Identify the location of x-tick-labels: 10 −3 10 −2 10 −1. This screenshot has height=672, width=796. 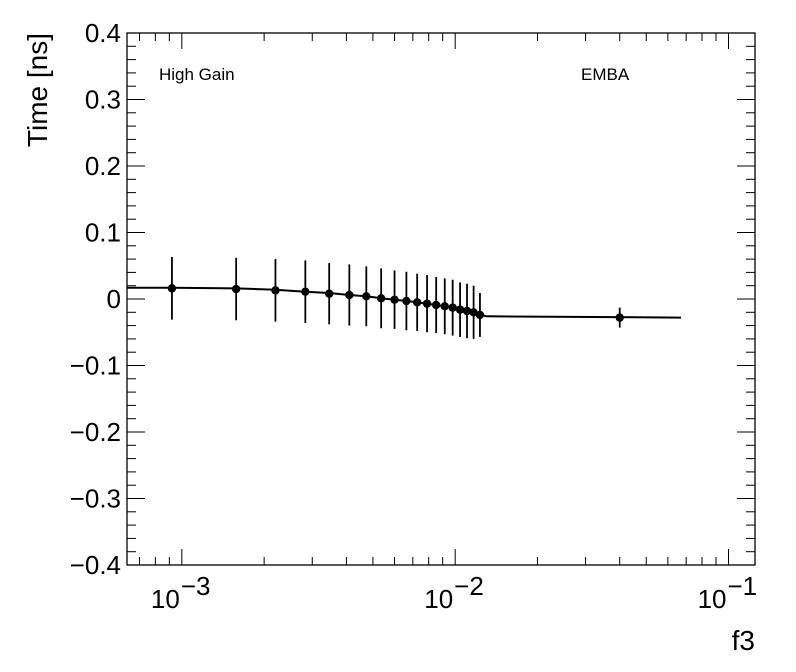
(454, 592).